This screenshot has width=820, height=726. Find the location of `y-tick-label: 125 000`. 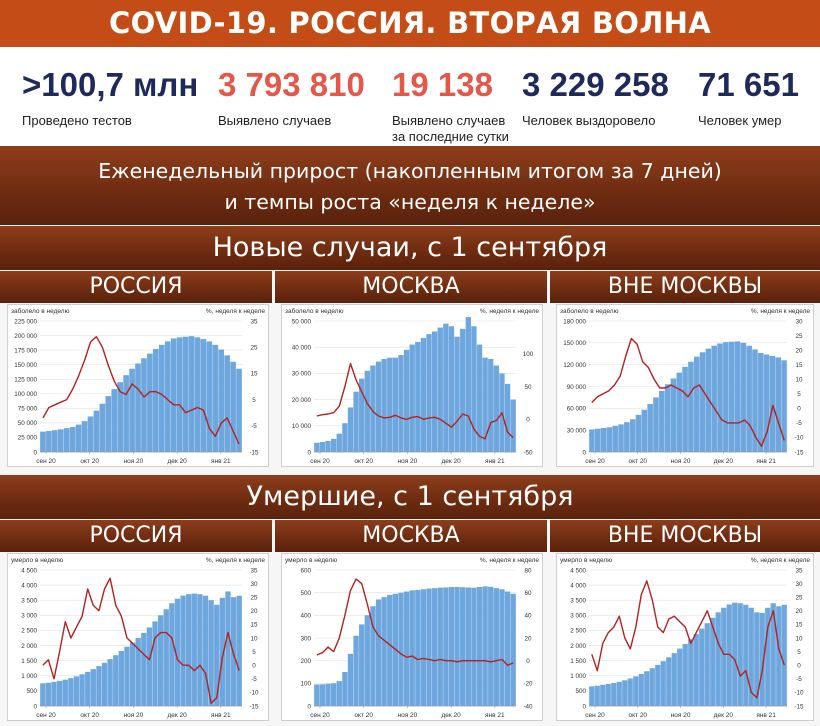

y-tick-label: 125 000 is located at coordinates (25, 380).